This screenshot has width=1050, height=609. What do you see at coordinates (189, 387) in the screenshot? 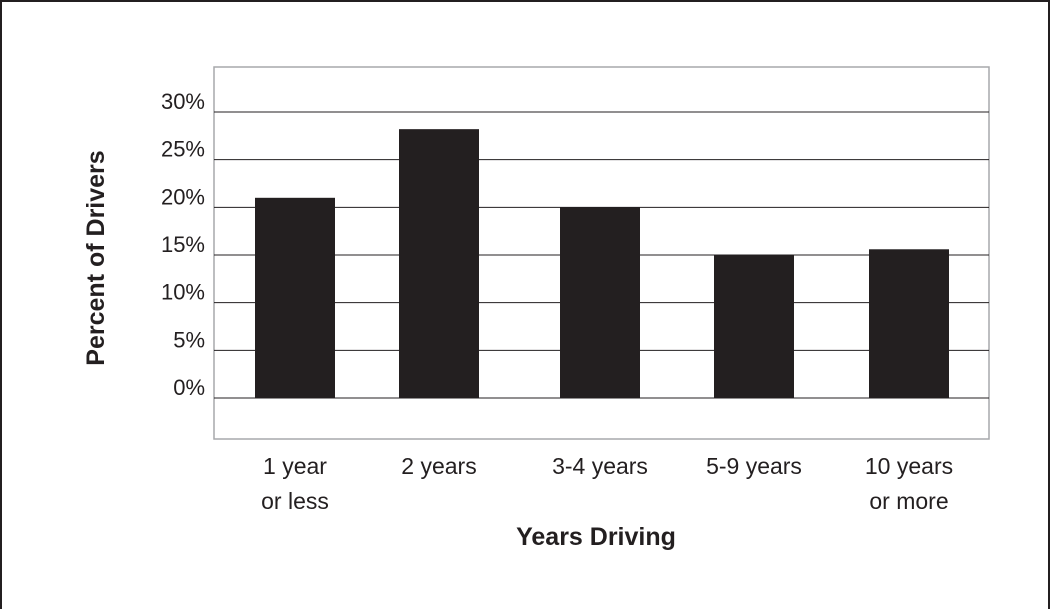
I see `y-tick-label: 0%` at bounding box center [189, 387].